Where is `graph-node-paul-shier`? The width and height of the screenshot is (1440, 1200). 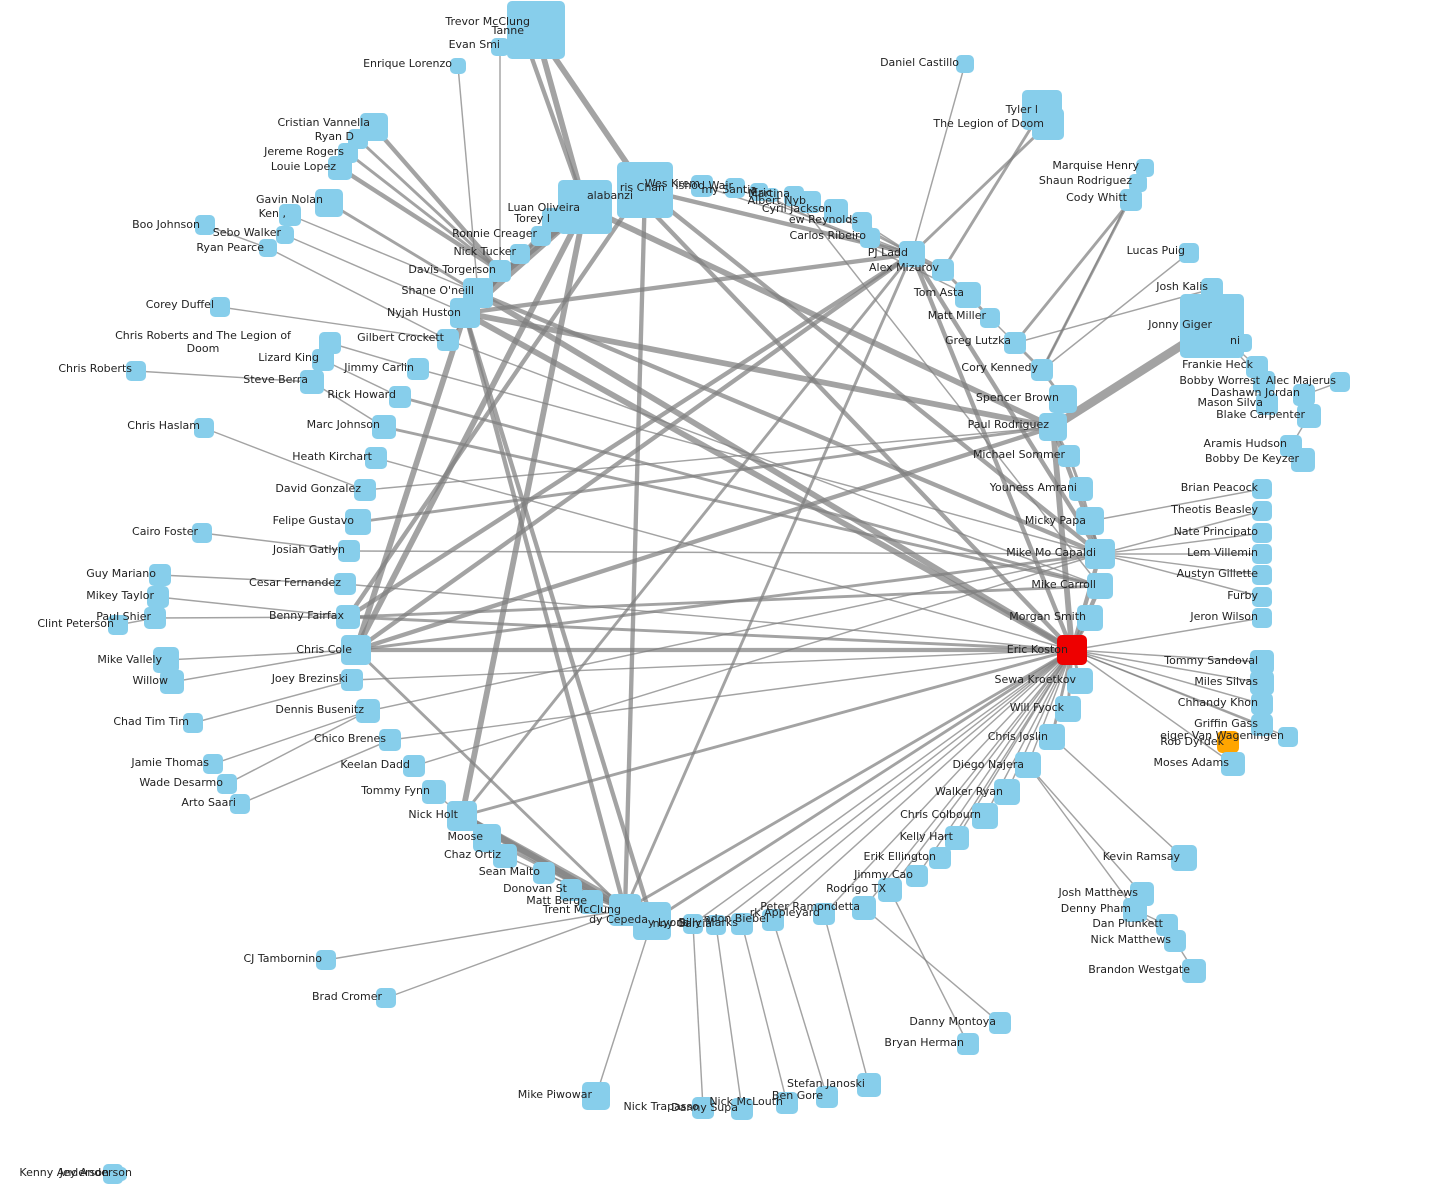
graph-node-paul-shier is located at coordinates (155, 618).